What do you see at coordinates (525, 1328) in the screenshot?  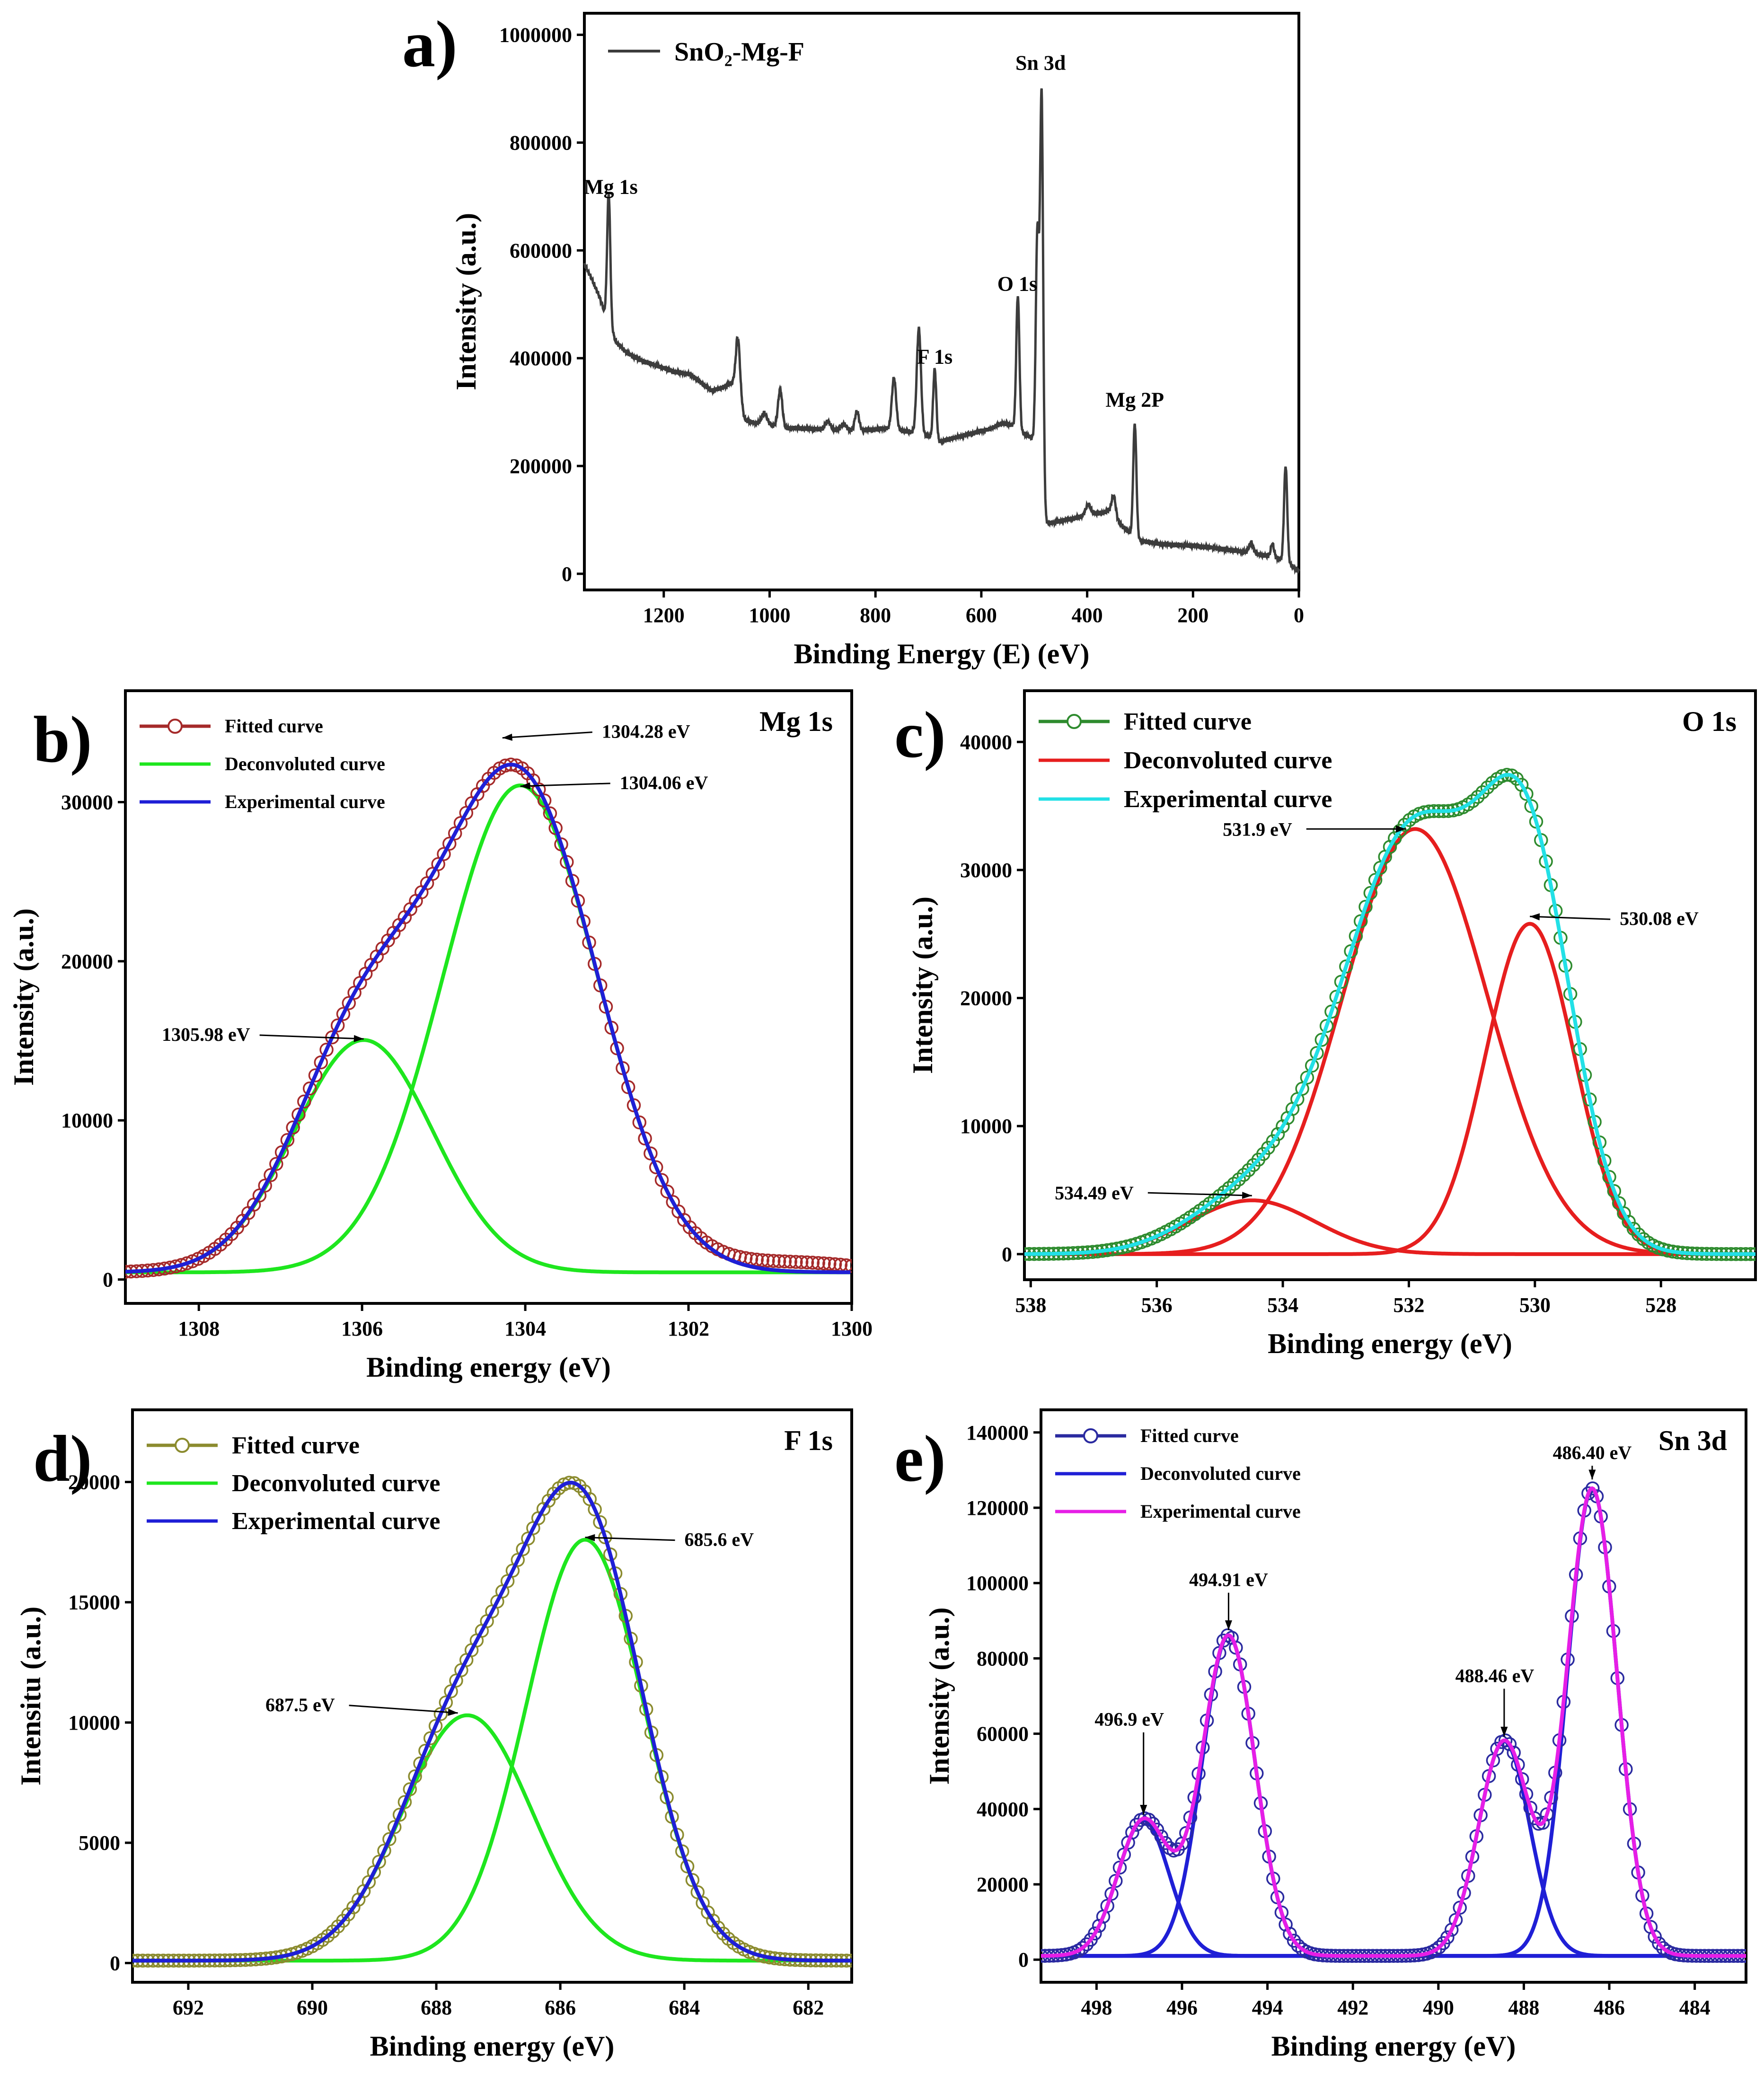 I see `x-tick-label: 1304` at bounding box center [525, 1328].